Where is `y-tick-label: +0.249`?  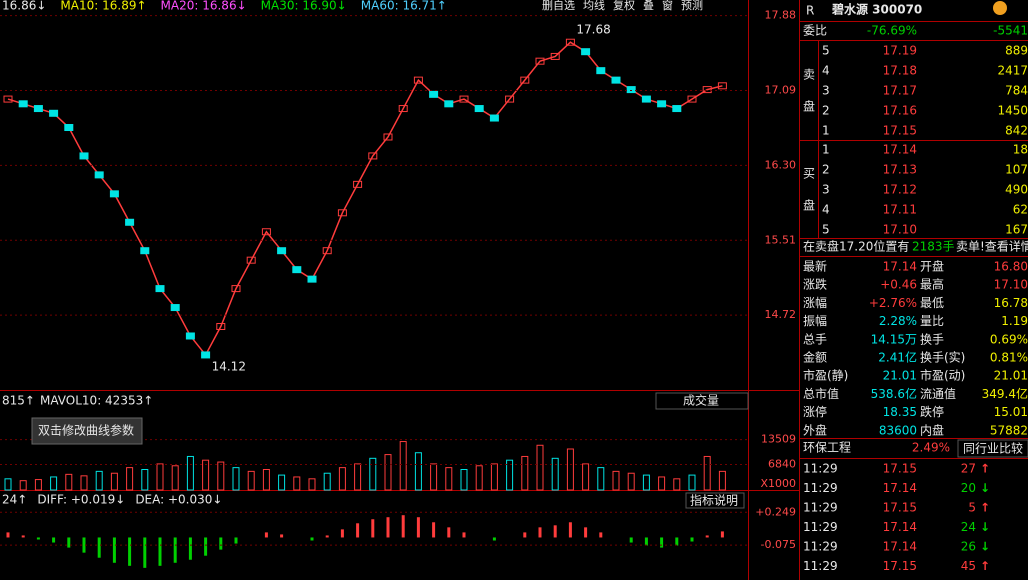 y-tick-label: +0.249 is located at coordinates (775, 511).